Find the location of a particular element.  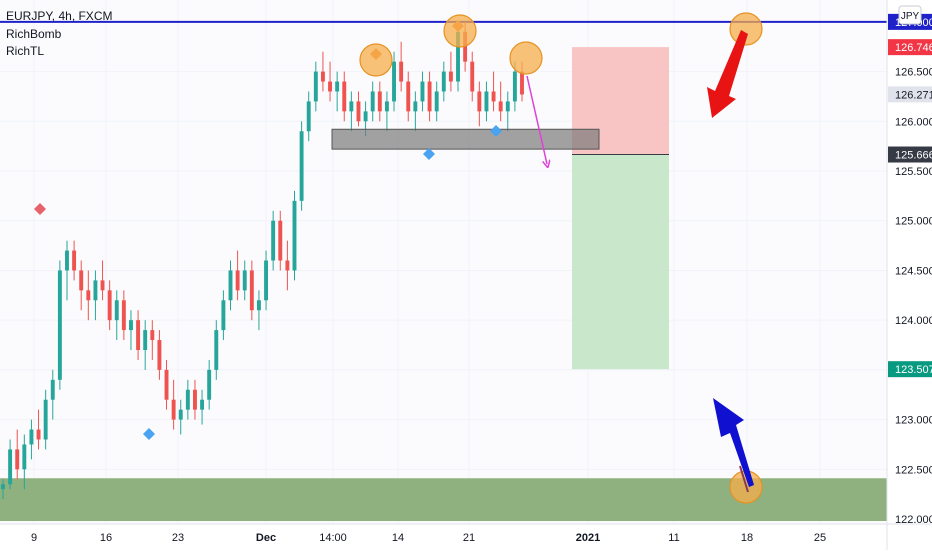

y-tick-label: 126.500 is located at coordinates (913, 73).